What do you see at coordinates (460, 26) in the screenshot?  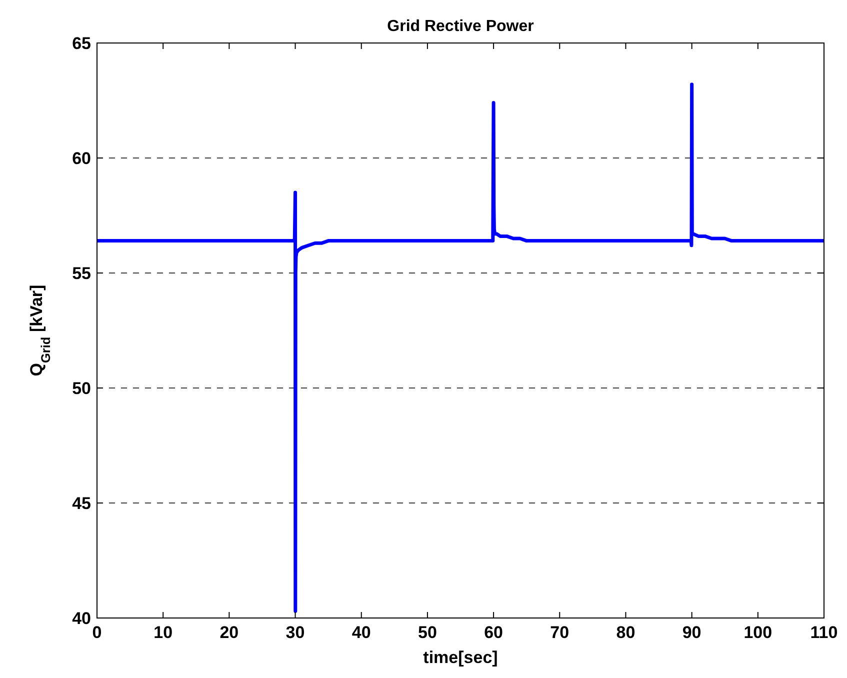 I see `chart-title: Grid Rective Power` at bounding box center [460, 26].